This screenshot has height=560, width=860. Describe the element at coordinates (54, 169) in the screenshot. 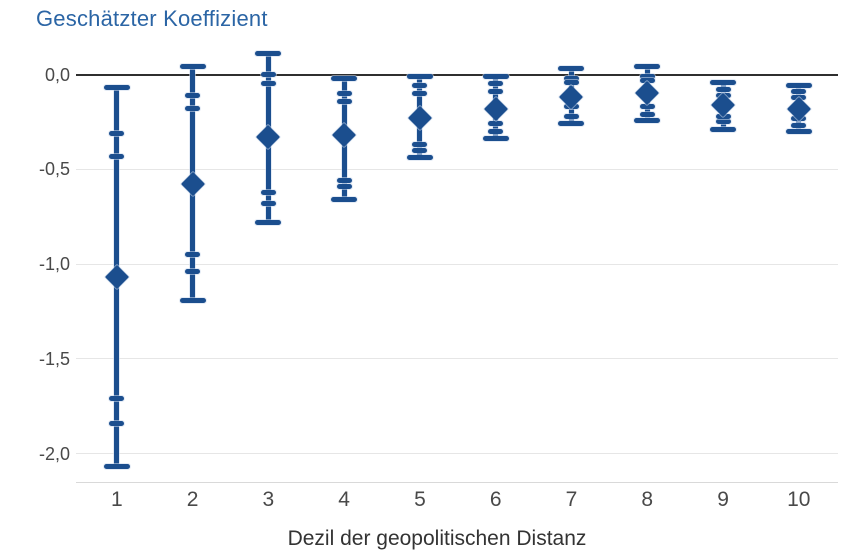

I see `y-tick-label: -0,5` at that location.